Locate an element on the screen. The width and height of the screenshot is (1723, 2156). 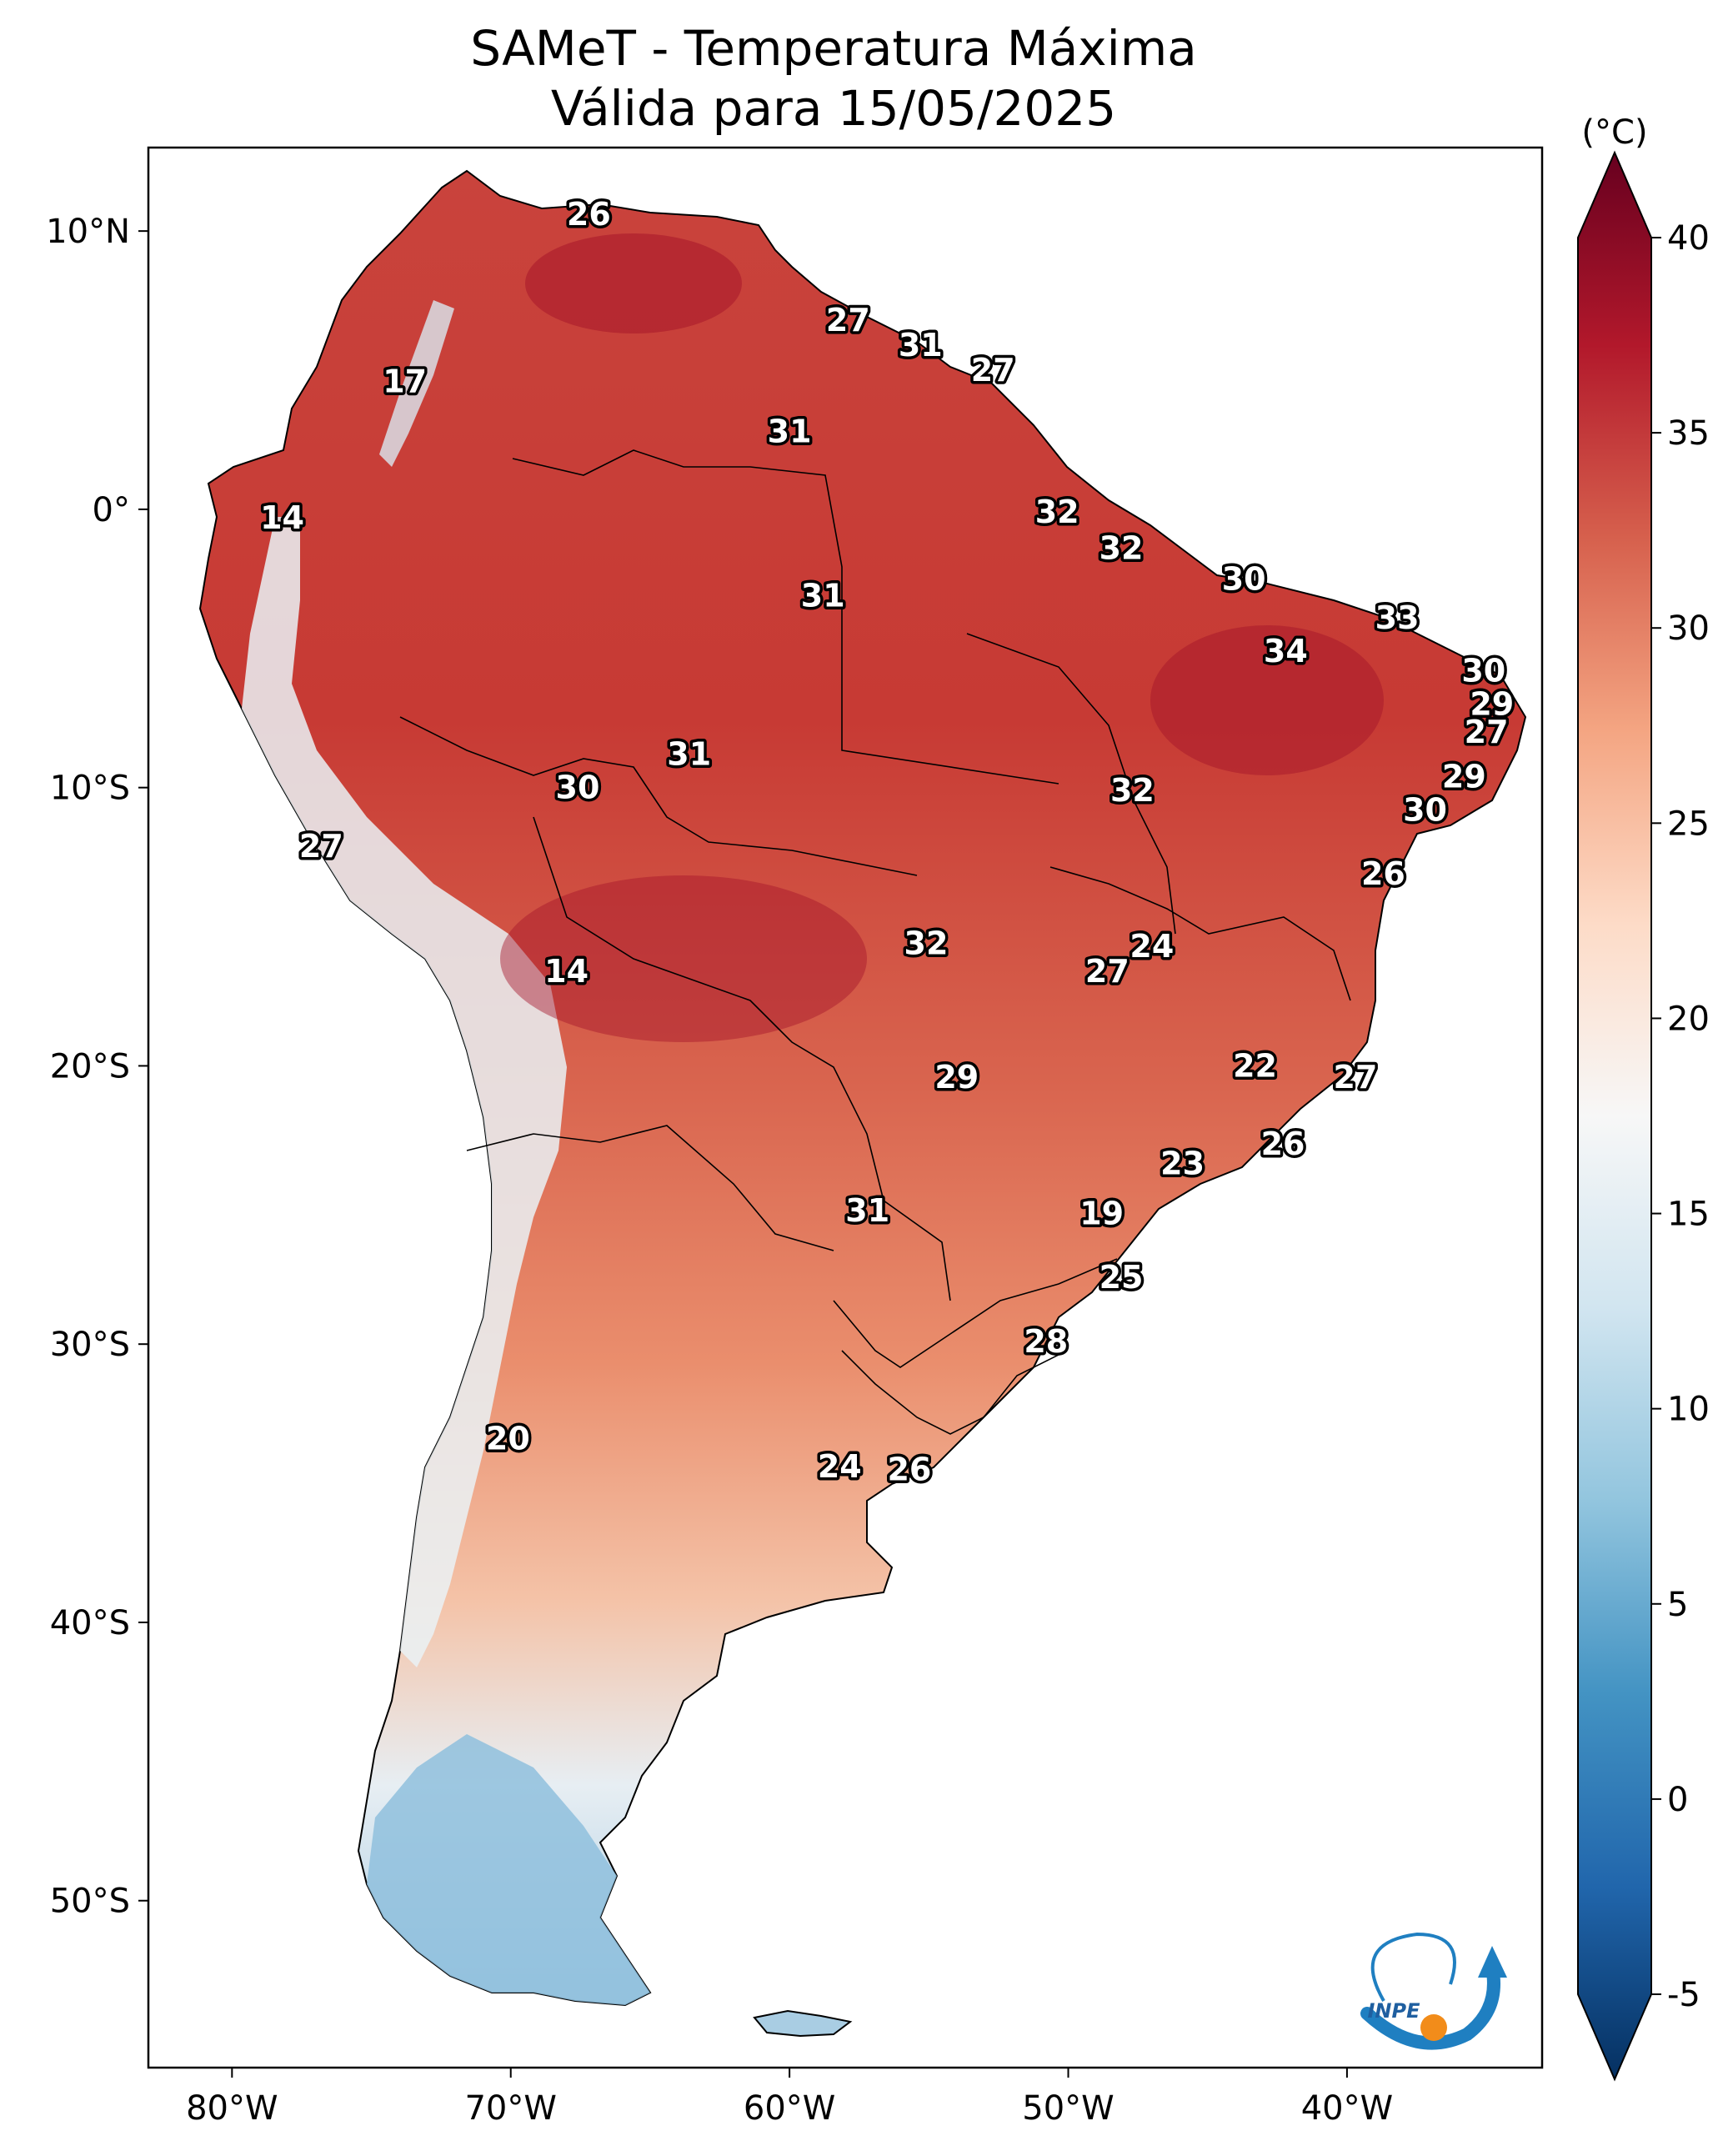
colorbar-bar is located at coordinates (1615, 1116).